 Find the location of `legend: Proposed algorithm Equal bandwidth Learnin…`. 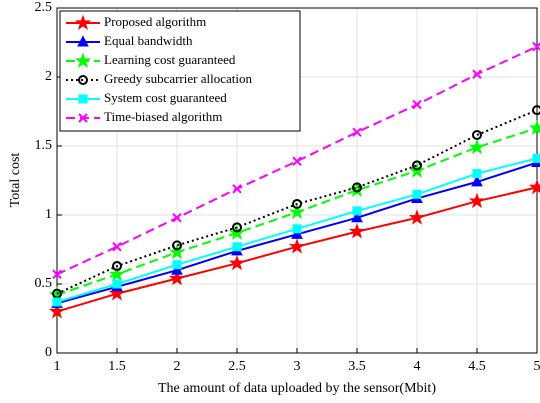

legend: Proposed algorithm Equal bandwidth Learnin… is located at coordinates (180, 71).